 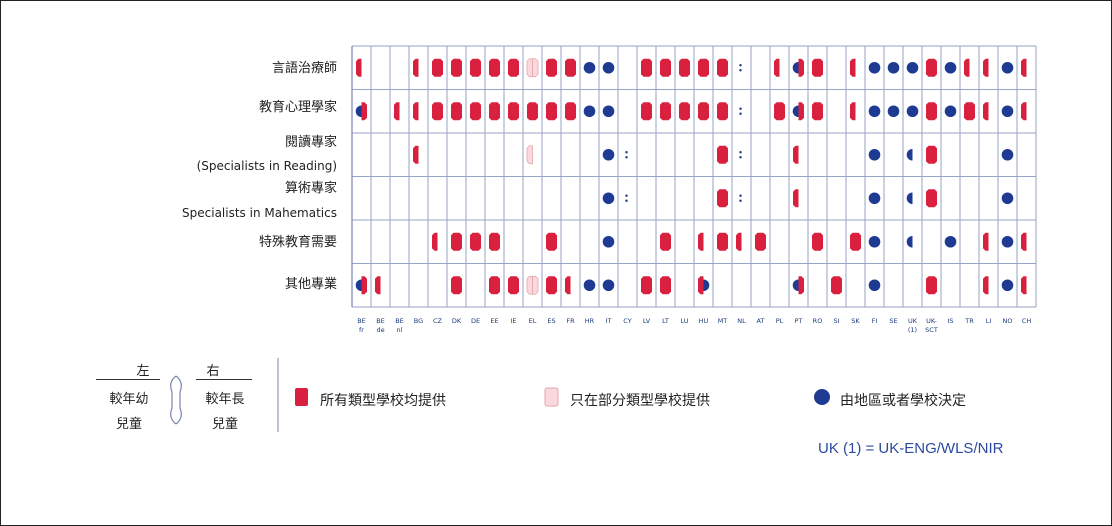 What do you see at coordinates (741, 321) in the screenshot?
I see `country-code-label: NL` at bounding box center [741, 321].